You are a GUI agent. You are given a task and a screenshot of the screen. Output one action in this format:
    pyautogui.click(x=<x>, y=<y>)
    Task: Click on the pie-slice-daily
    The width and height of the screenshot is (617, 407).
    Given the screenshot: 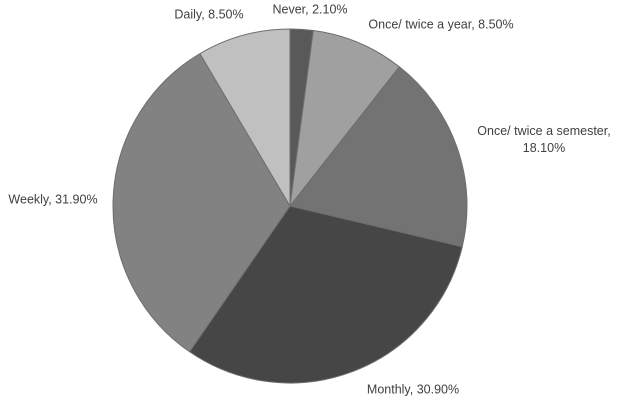 What is the action you would take?
    pyautogui.click(x=245, y=117)
    